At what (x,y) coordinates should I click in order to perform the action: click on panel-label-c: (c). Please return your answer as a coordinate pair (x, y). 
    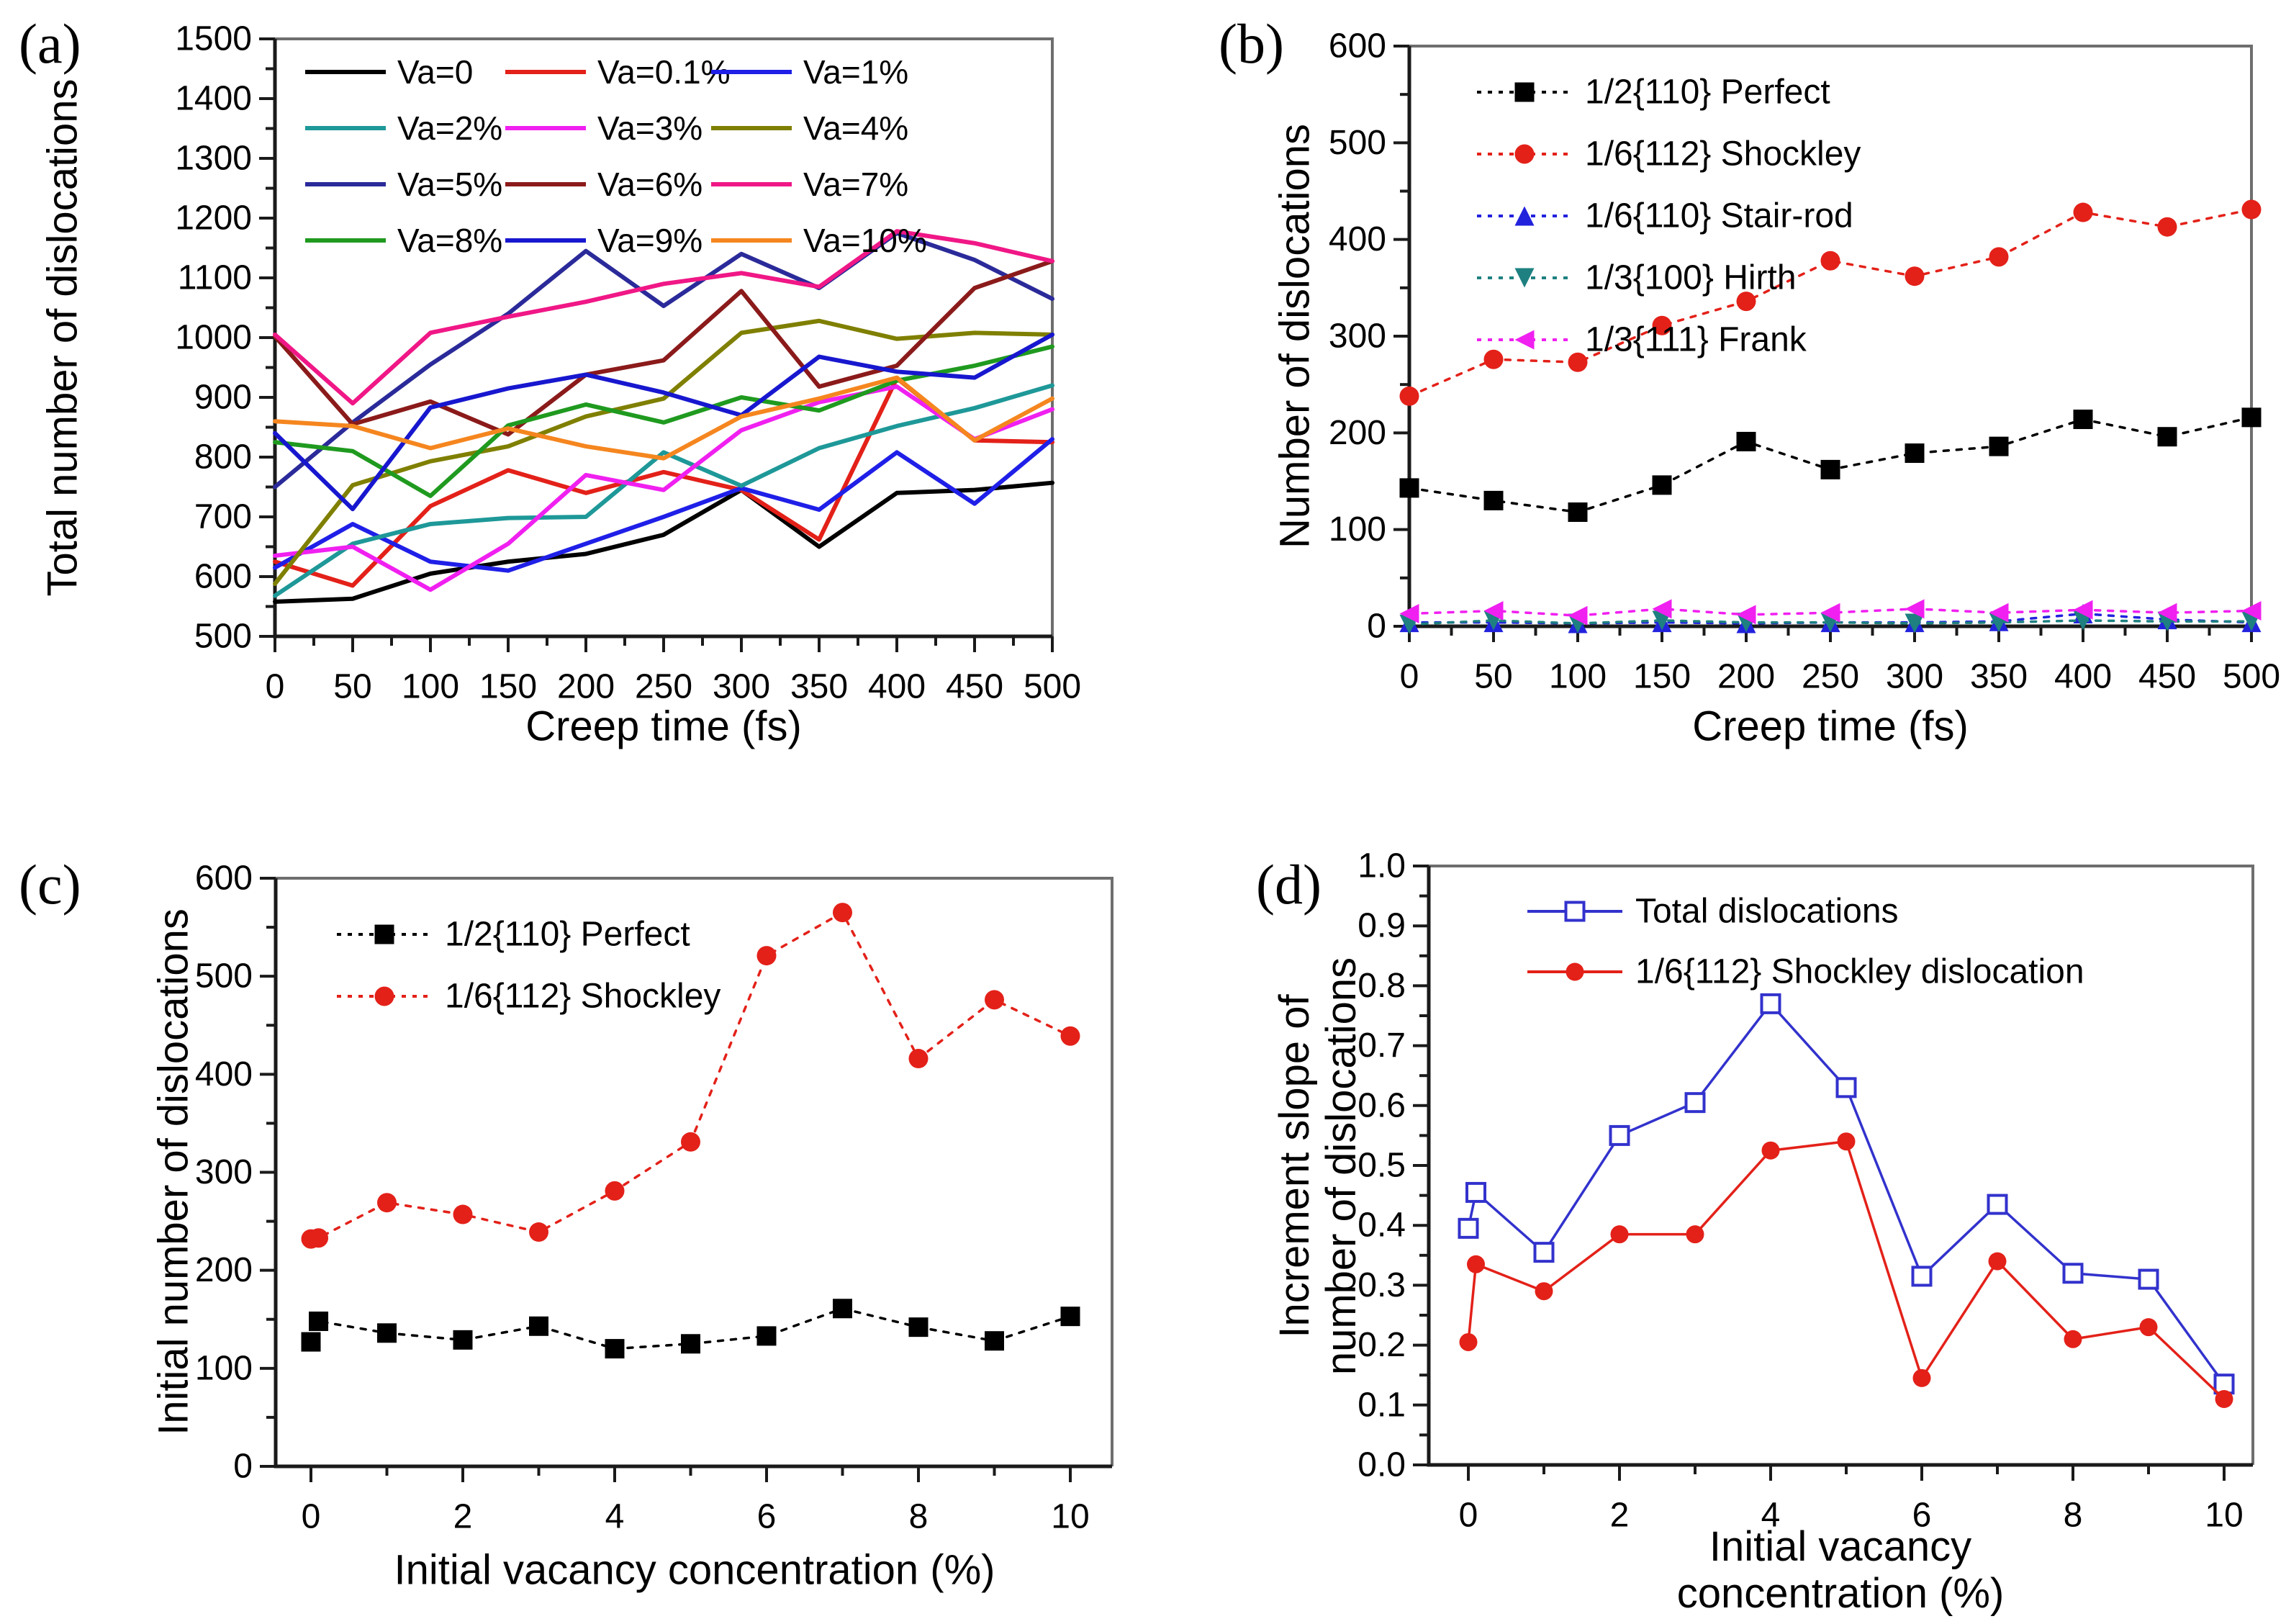
    Looking at the image, I should click on (50, 884).